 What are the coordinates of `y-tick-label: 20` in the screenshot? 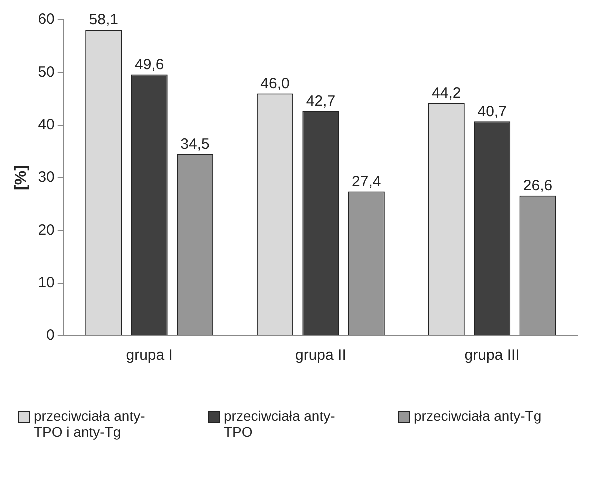 It's located at (46, 230).